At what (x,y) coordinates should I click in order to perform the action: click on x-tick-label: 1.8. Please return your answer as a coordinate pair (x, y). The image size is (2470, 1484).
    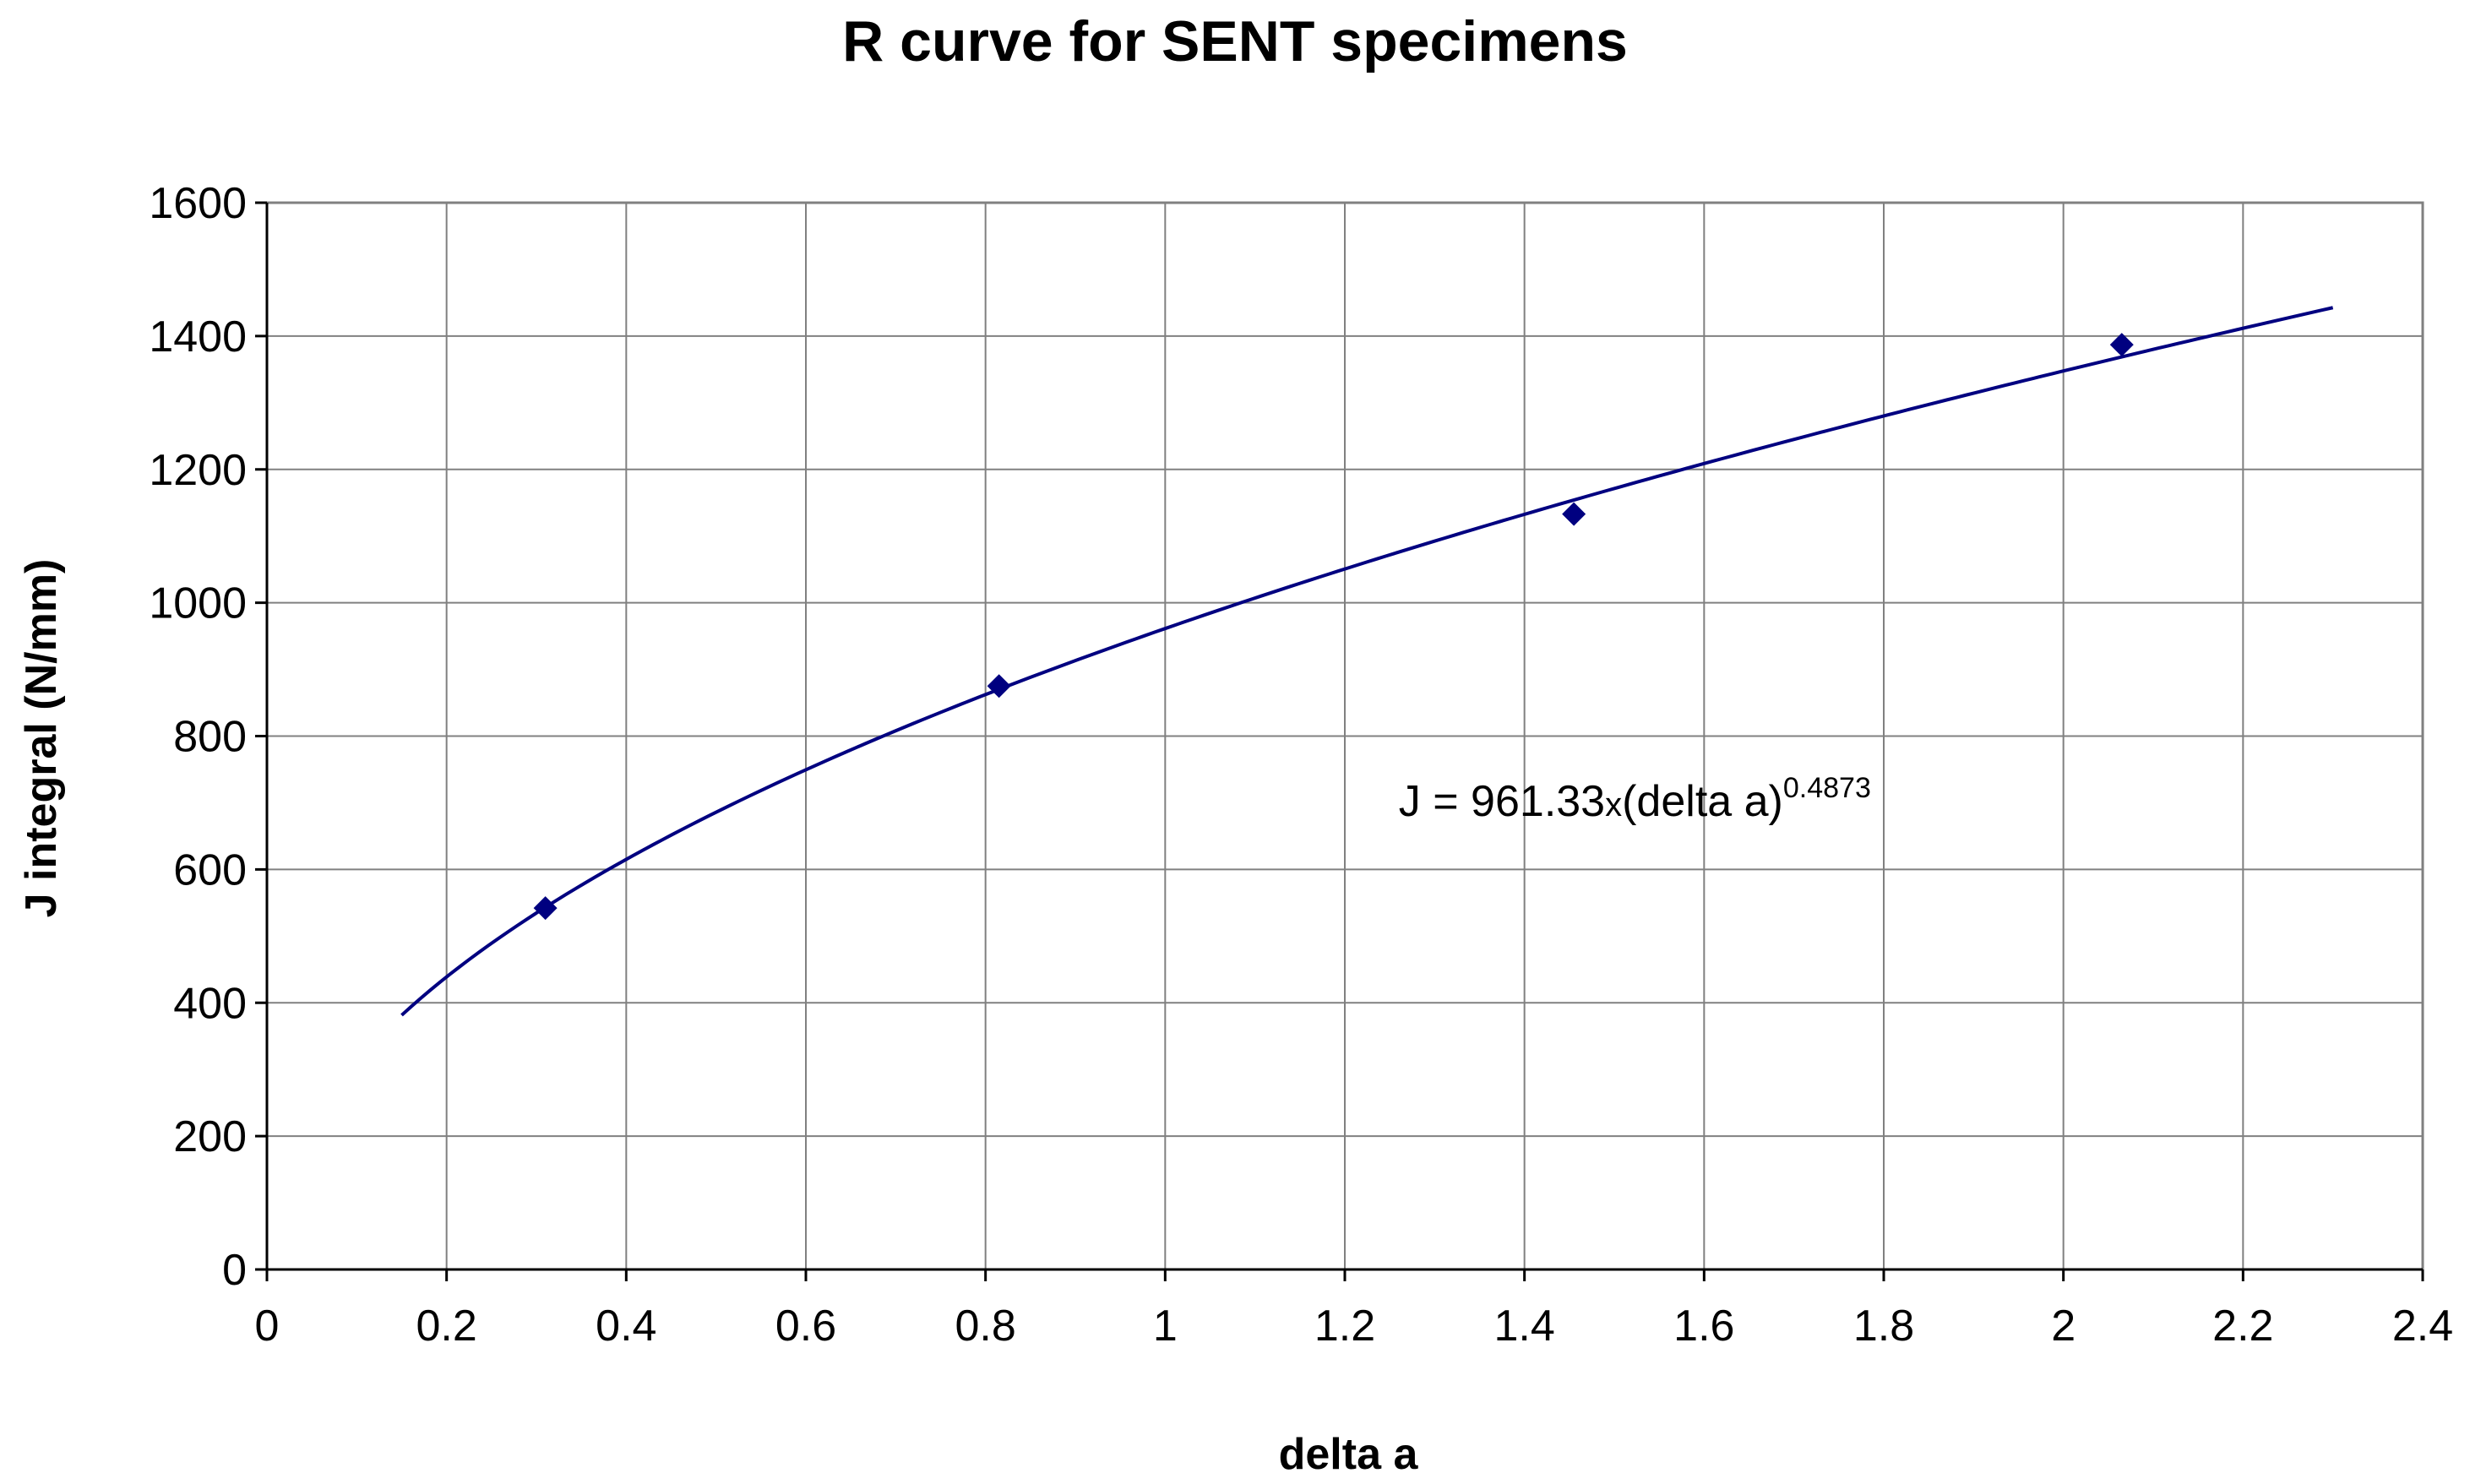
    Looking at the image, I should click on (1883, 1326).